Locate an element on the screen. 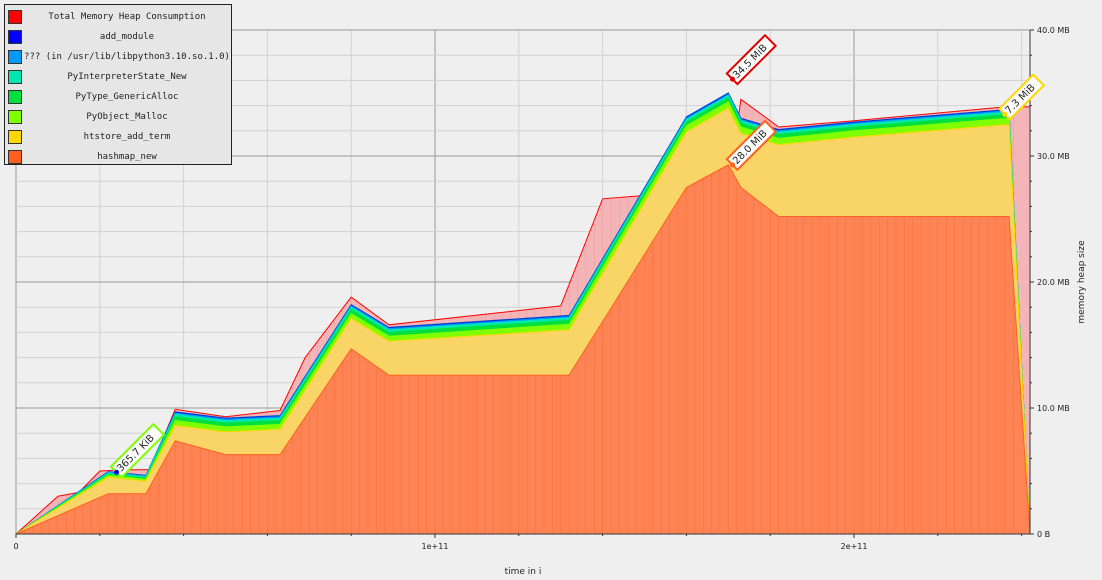 This screenshot has width=1102, height=580. legend-item-total: Total Memory Heap Consumption is located at coordinates (118, 17).